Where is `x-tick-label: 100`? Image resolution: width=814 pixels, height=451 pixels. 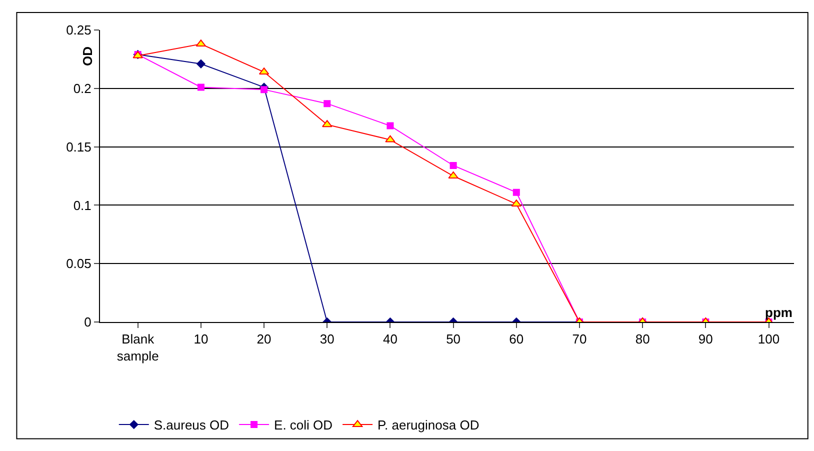 x-tick-label: 100 is located at coordinates (769, 339).